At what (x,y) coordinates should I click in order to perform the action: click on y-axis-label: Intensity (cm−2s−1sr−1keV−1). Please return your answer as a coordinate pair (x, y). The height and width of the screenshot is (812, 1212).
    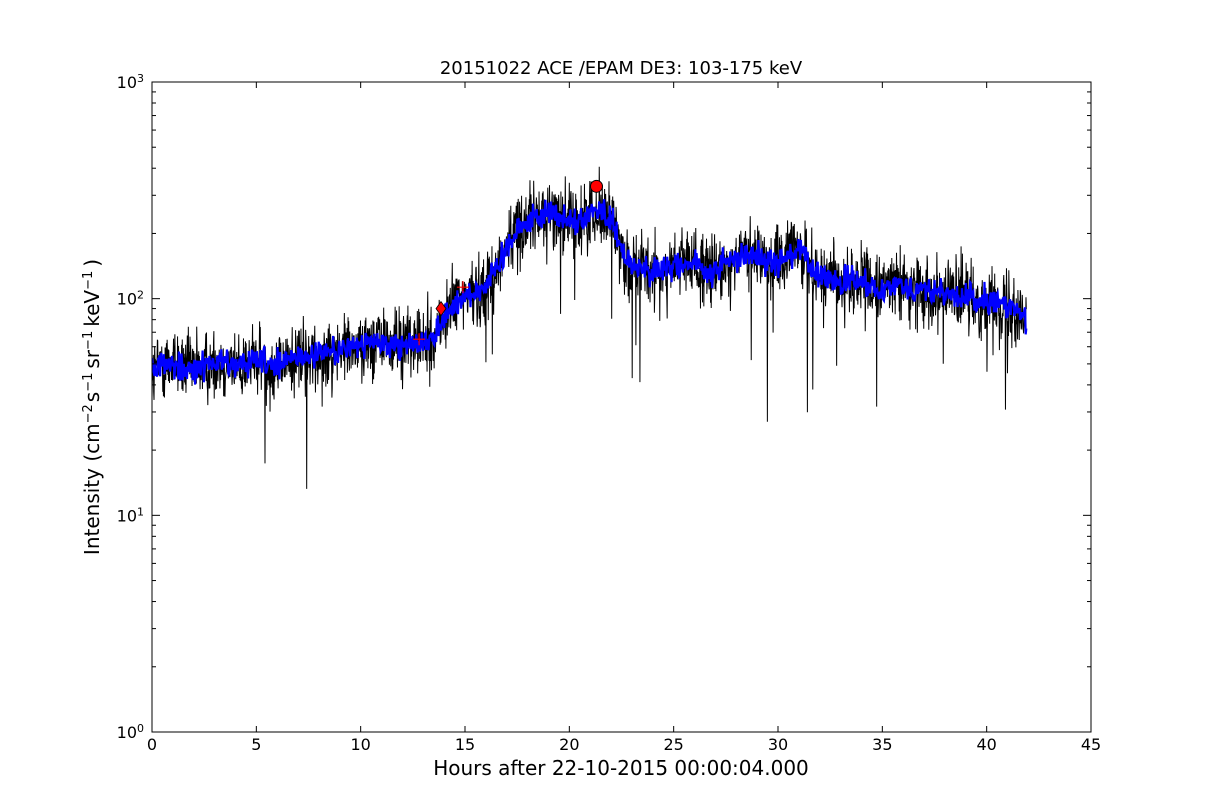
    Looking at the image, I should click on (92, 407).